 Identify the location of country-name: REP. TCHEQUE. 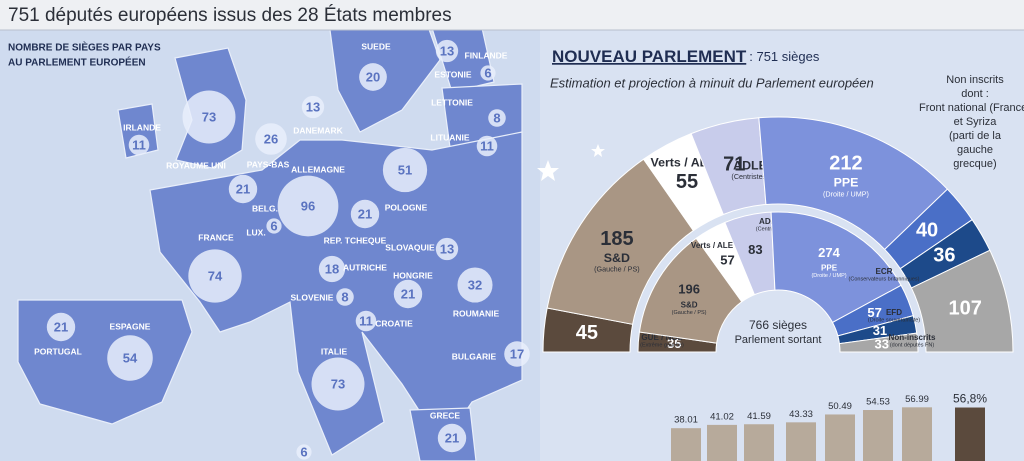
(355, 240).